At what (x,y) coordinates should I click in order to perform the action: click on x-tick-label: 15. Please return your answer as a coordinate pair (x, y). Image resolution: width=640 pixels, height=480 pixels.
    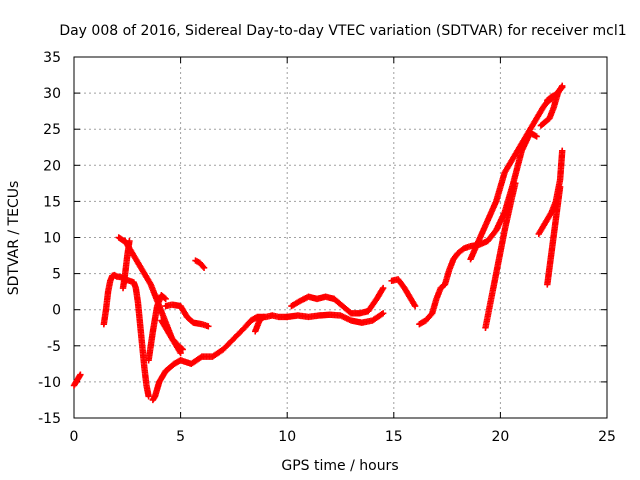
    Looking at the image, I should click on (394, 437).